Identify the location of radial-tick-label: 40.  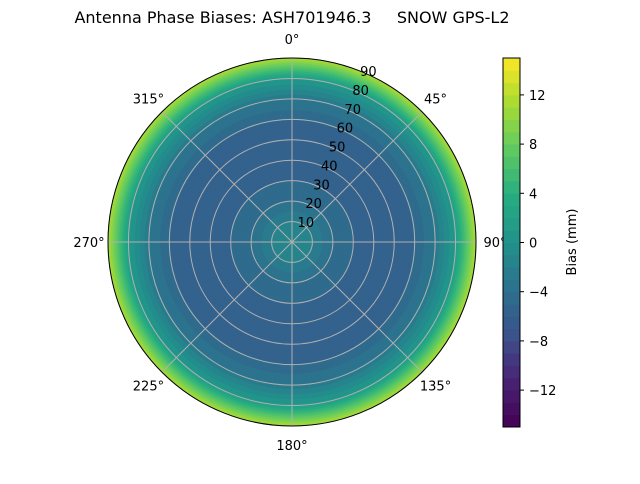
(329, 166).